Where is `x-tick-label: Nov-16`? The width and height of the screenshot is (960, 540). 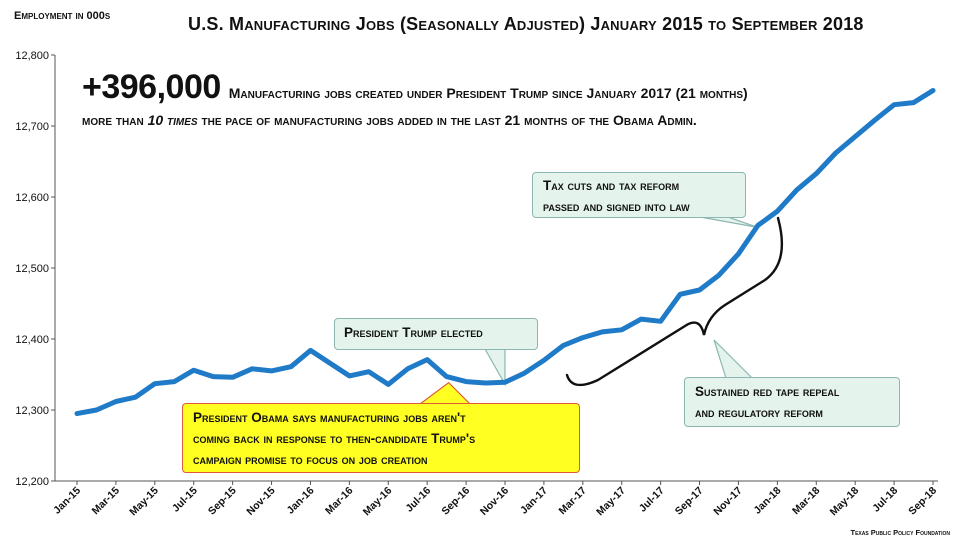
x-tick-label: Nov-16 is located at coordinates (494, 501).